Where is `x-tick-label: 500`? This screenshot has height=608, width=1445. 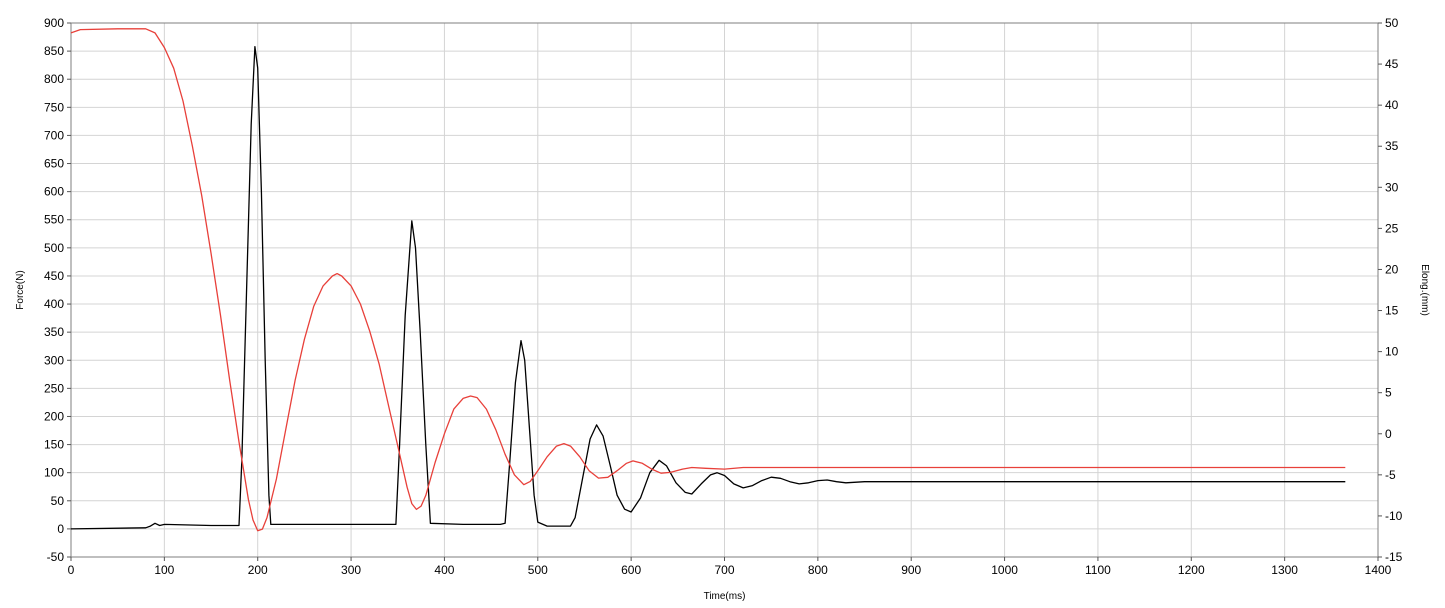 x-tick-label: 500 is located at coordinates (538, 570).